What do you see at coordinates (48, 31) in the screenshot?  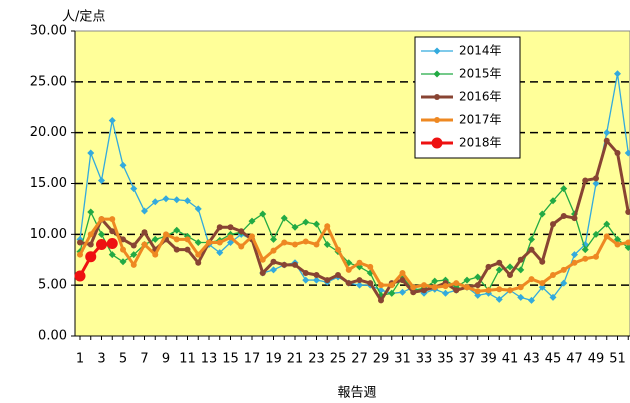 I see `y-tick-label: 30.00` at bounding box center [48, 31].